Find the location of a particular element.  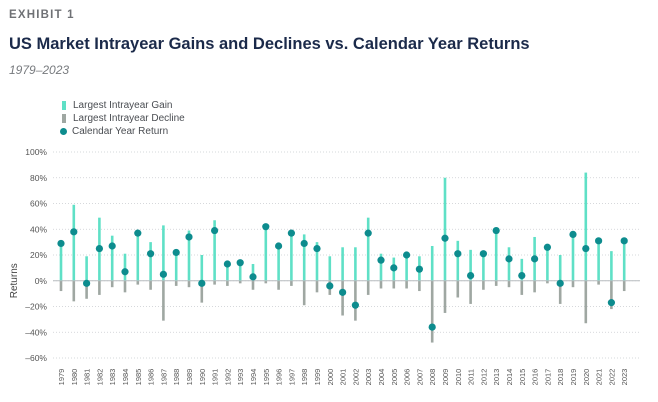

x-tick-label: 1993 is located at coordinates (240, 377).